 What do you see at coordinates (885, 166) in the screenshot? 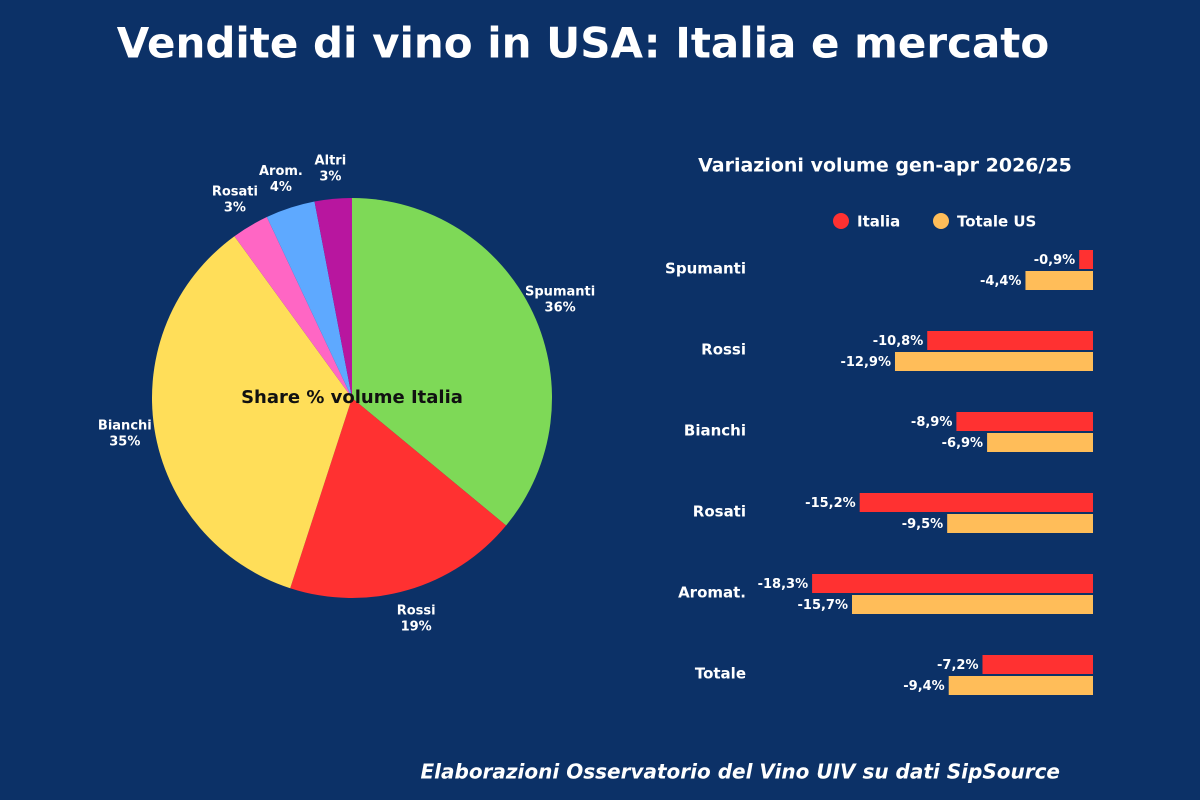
I see `bar-chart-title: Variazioni volume gen-apr 2026/25` at bounding box center [885, 166].